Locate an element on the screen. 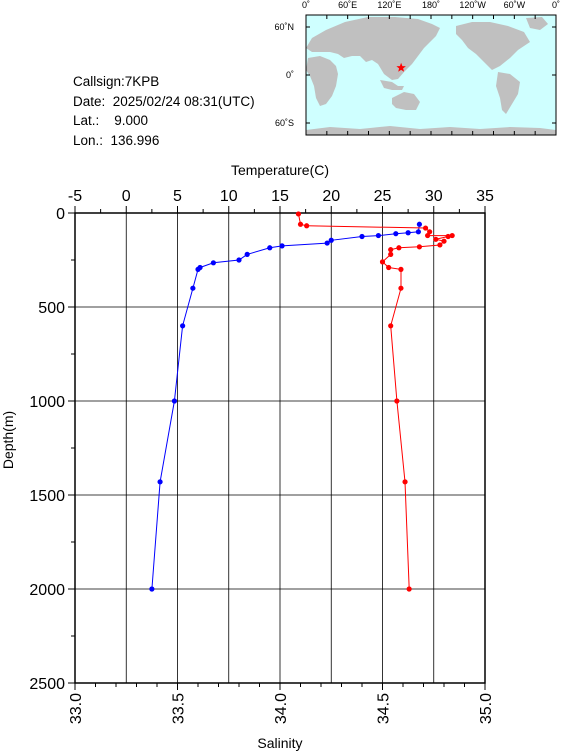 This screenshot has width=564, height=751. depth-tick-label: 500 is located at coordinates (51, 308).